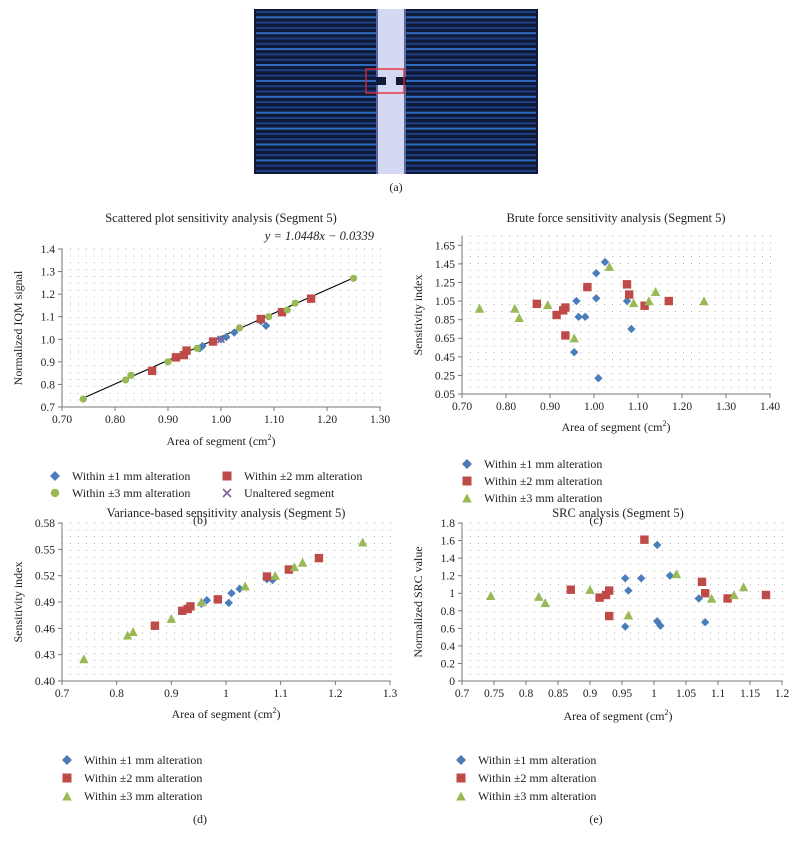  Describe the element at coordinates (396, 187) in the screenshot. I see `caption-a: (a)` at that location.